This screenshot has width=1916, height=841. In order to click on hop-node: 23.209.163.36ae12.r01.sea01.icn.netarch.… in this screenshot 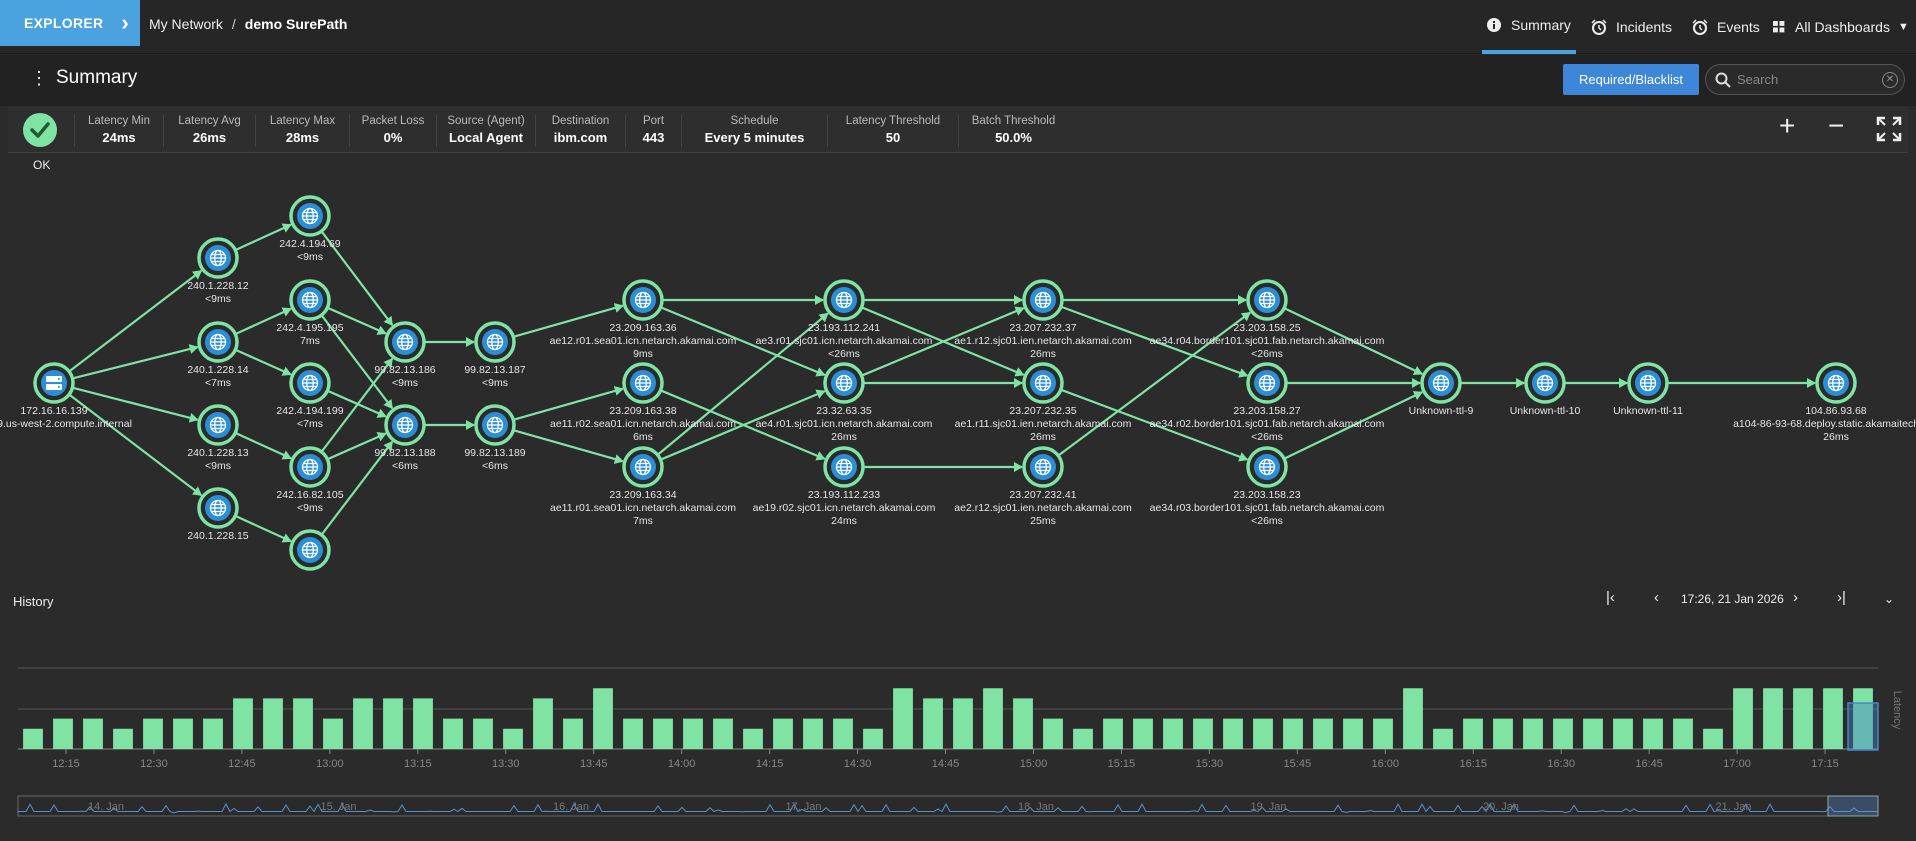, I will do `click(643, 319)`.